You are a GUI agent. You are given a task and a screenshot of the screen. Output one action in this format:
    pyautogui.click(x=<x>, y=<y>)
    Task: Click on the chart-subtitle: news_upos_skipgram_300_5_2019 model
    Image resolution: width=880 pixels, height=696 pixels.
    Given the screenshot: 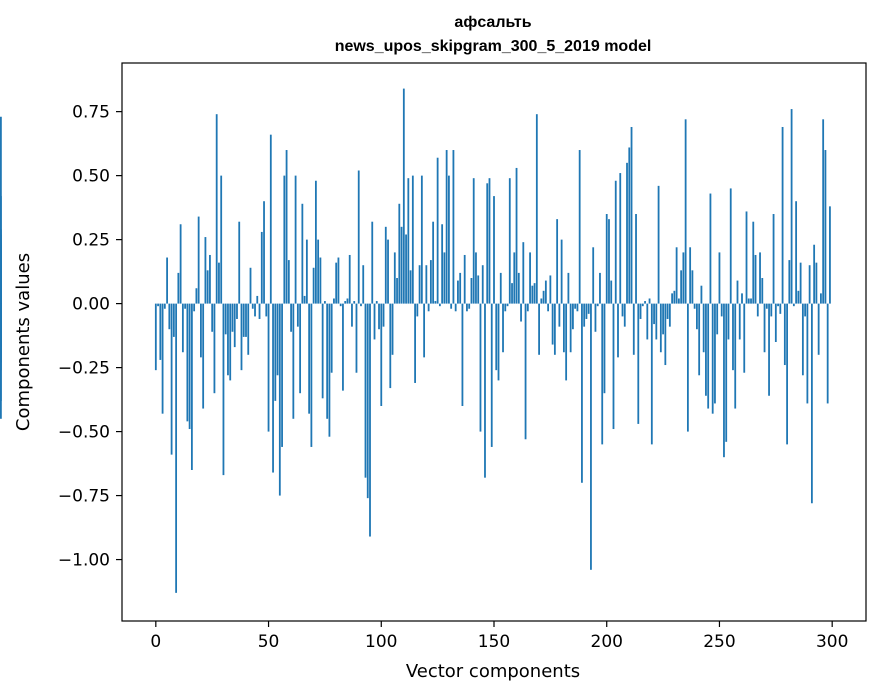 What is the action you would take?
    pyautogui.click(x=493, y=46)
    